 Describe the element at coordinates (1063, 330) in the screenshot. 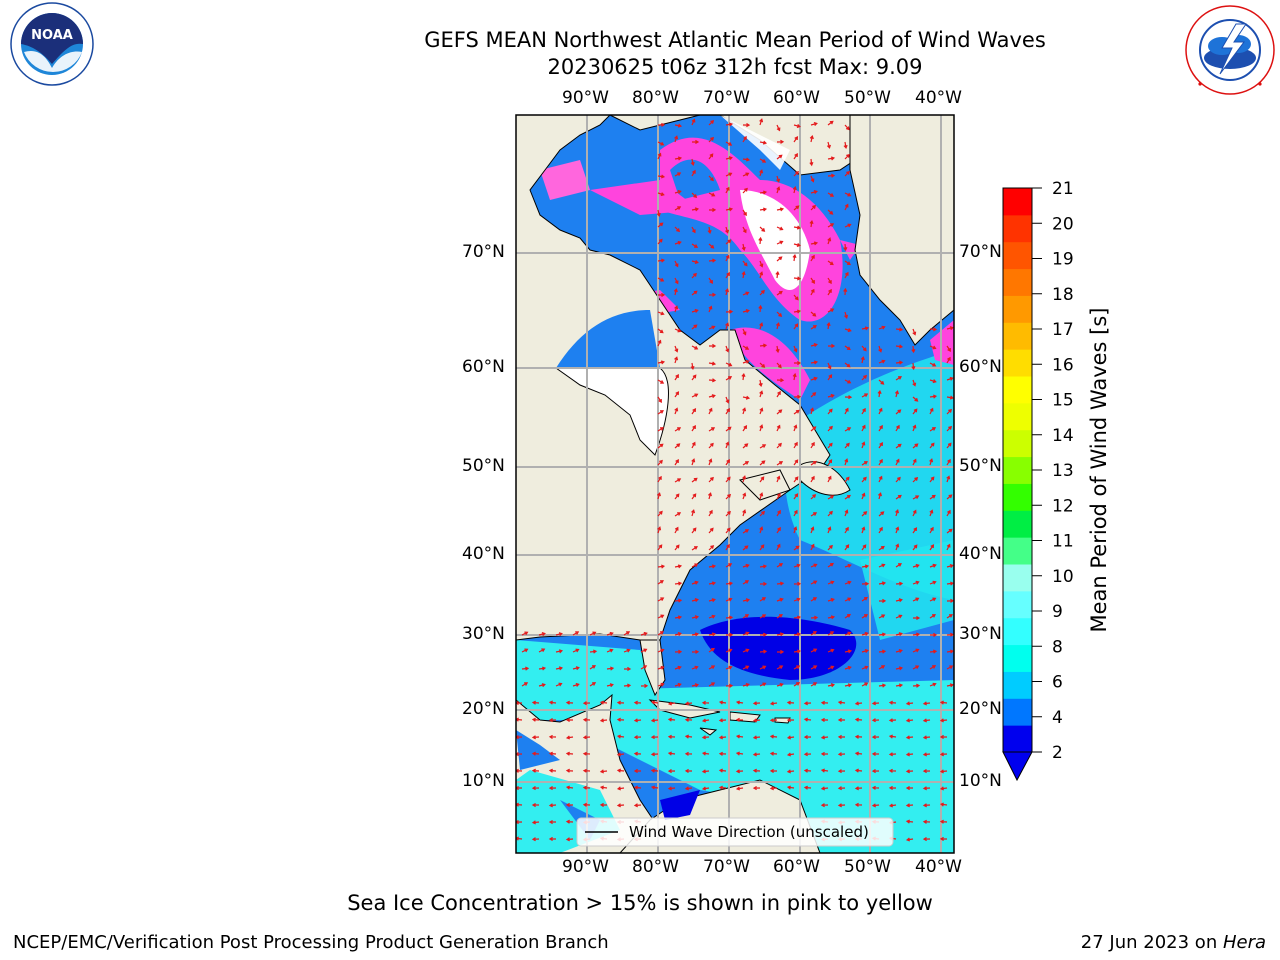

I see `colorbar-tick-label: 17` at that location.